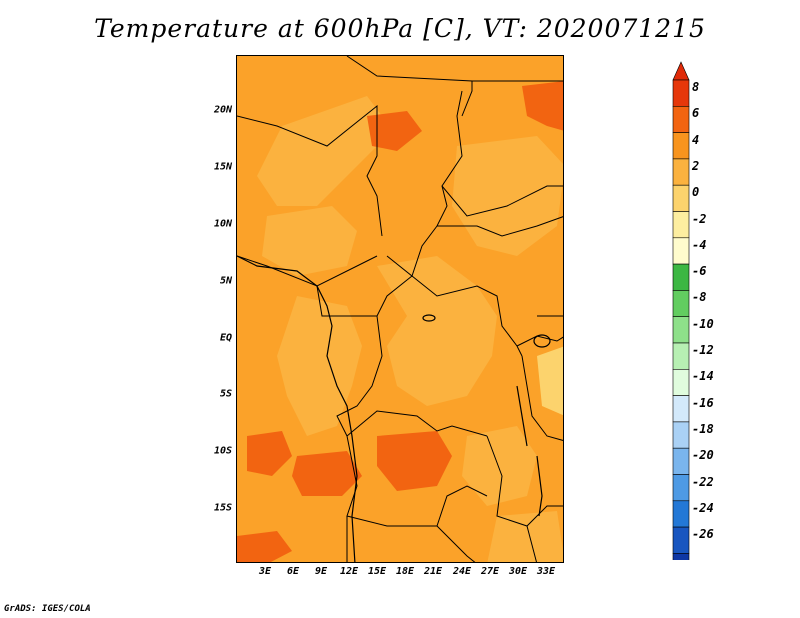 This screenshot has height=618, width=800. What do you see at coordinates (699, 218) in the screenshot?
I see `colorbar-label: -2` at bounding box center [699, 218].